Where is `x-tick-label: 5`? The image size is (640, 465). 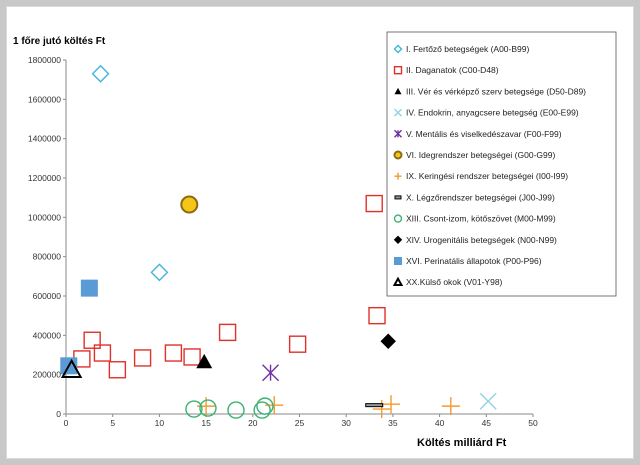
x-tick-label: 5 is located at coordinates (112, 423).